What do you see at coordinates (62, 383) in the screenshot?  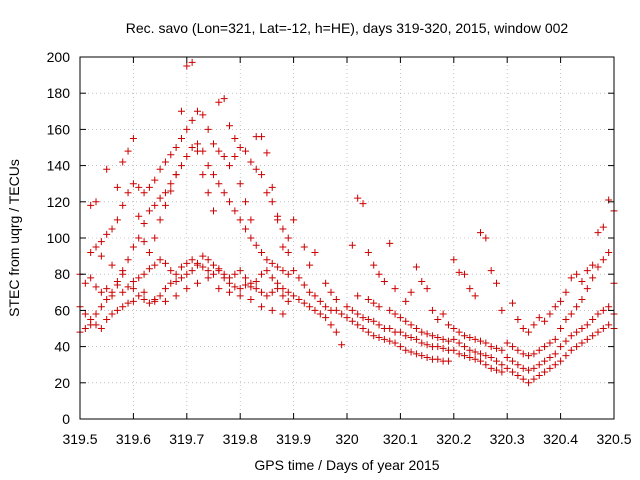 I see `y-tick-label: 20` at bounding box center [62, 383].